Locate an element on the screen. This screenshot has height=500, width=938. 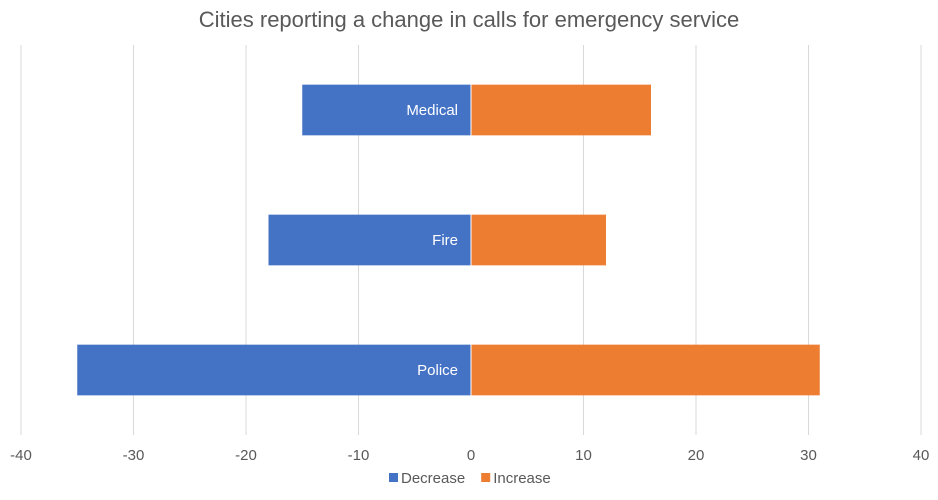
legend-label-increase: Increase is located at coordinates (522, 478).